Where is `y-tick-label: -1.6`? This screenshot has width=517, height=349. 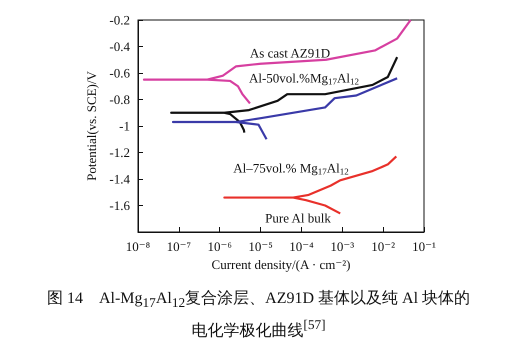
y-tick-label: -1.6 is located at coordinates (119, 205).